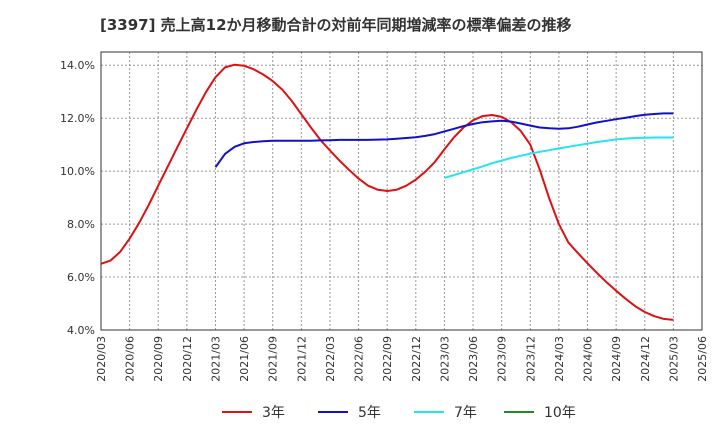 The image size is (720, 440). What do you see at coordinates (530, 359) in the screenshot?
I see `x-tick-label: 2023/12` at bounding box center [530, 359].